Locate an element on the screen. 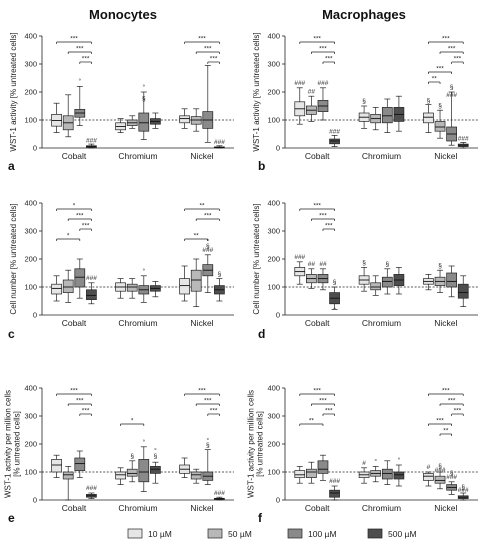  y-tick-label: 400 is located at coordinates (273, 203).